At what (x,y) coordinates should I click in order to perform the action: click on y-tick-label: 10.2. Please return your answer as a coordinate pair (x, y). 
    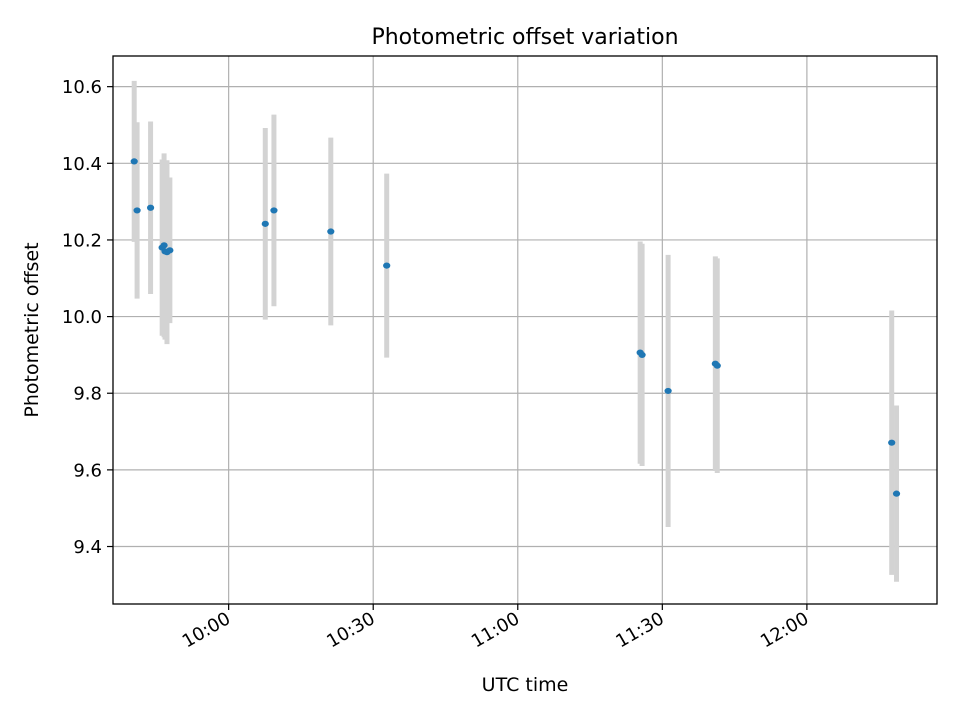
    Looking at the image, I should click on (82, 240).